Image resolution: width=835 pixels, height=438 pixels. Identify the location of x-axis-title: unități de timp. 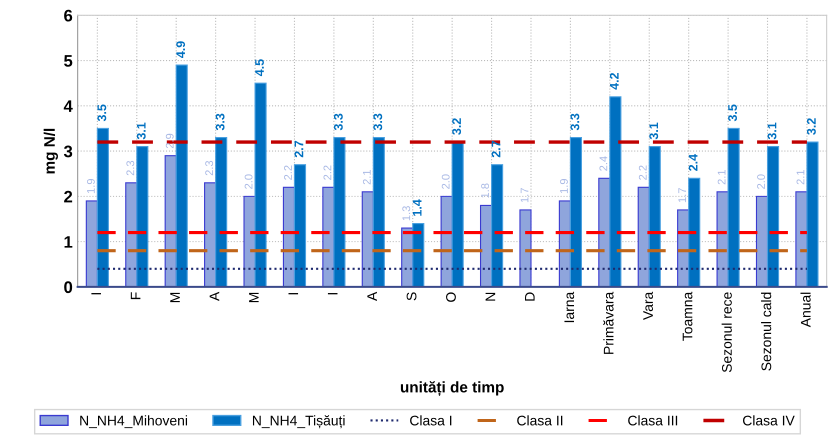
(452, 388).